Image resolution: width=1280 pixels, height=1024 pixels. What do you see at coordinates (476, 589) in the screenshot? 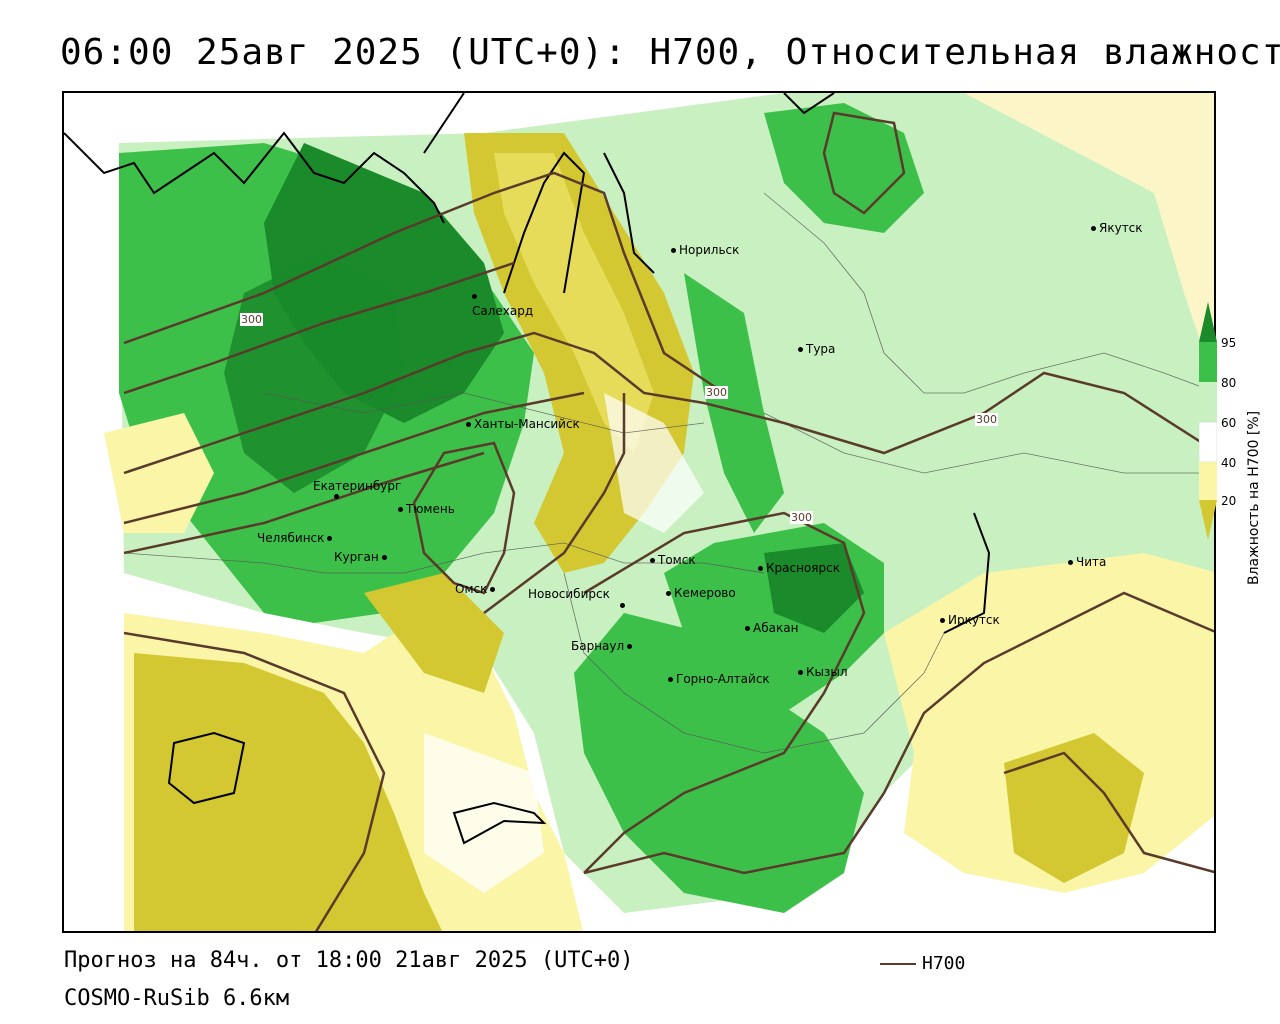
I see `city-label: Омск` at bounding box center [476, 589].